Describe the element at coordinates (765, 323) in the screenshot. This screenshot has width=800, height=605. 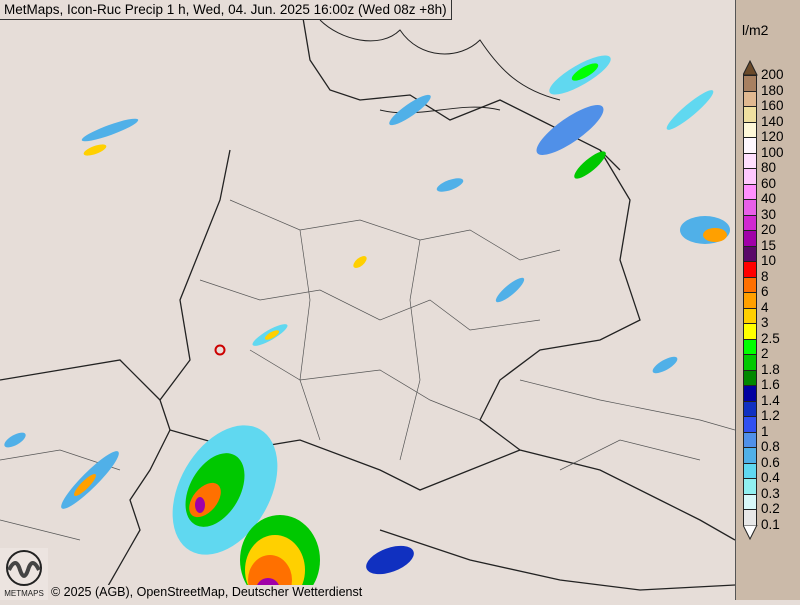
I see `legend-label: 3` at that location.